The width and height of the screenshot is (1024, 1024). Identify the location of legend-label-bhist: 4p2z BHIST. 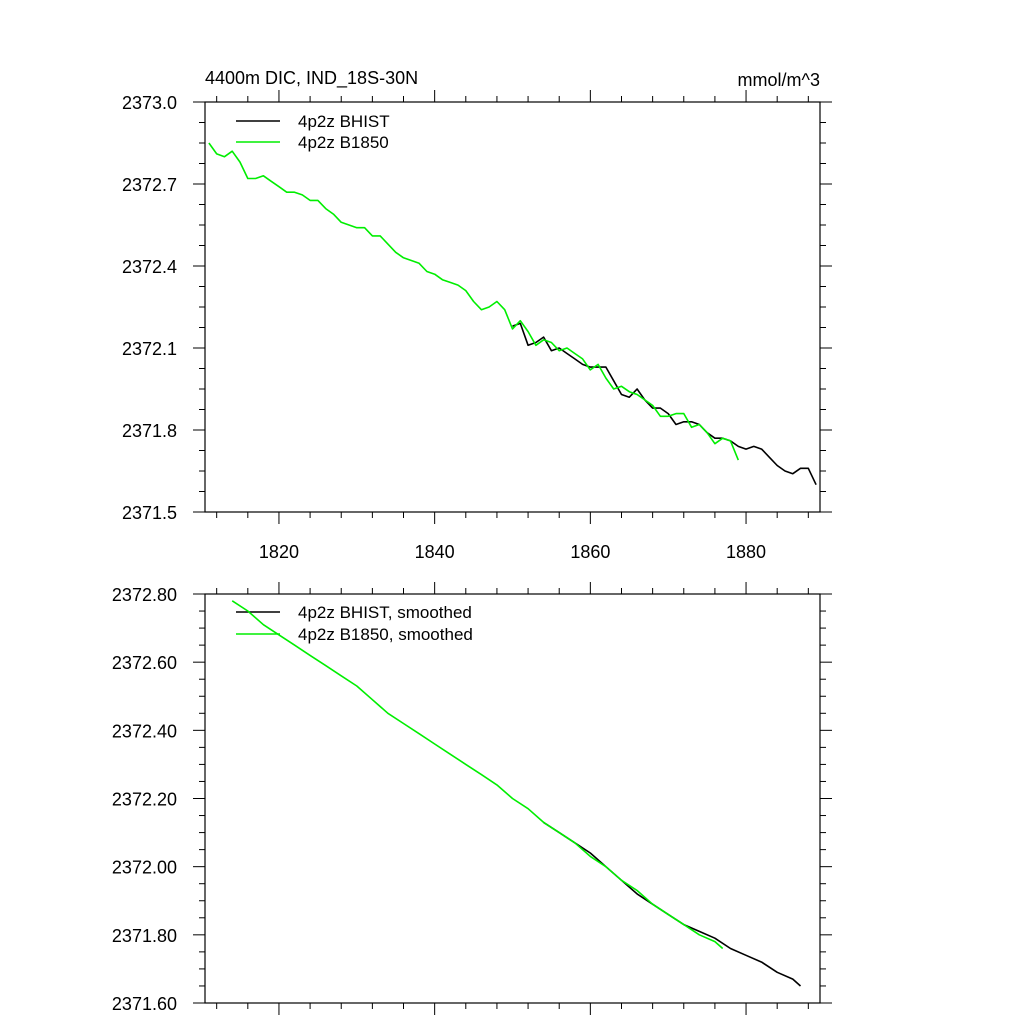
(344, 121).